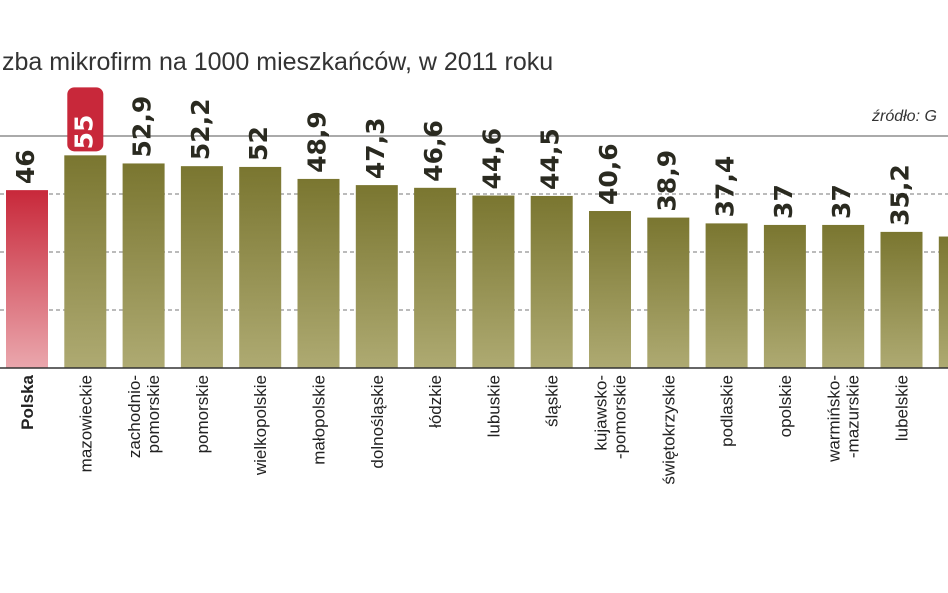  I want to click on x-tick-label: kujawsko--pomorskie, so click(611, 417).